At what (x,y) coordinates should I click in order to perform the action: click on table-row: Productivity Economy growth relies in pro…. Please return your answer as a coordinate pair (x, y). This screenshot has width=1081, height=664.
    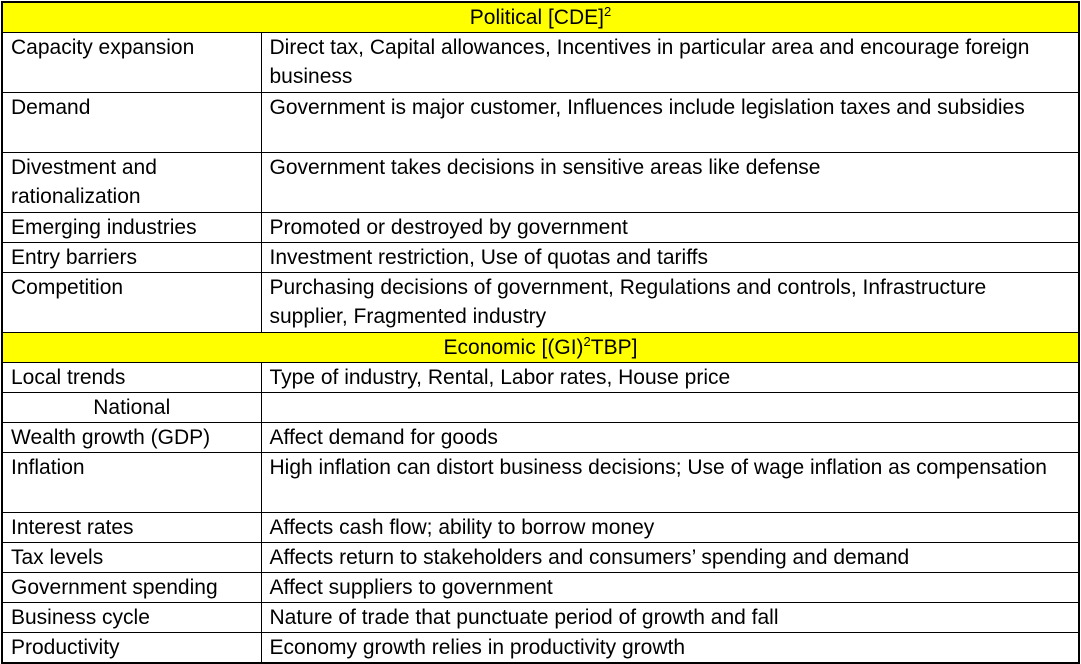
    Looking at the image, I should click on (540, 648).